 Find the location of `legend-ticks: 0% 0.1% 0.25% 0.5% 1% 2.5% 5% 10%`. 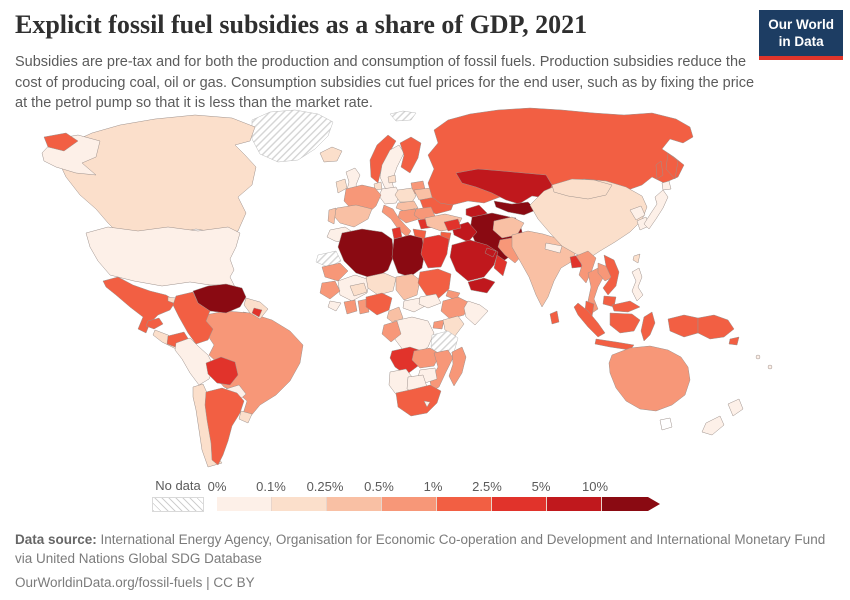

legend-ticks: 0% 0.1% 0.25% 0.5% 1% 2.5% 5% 10% is located at coordinates (437, 486).